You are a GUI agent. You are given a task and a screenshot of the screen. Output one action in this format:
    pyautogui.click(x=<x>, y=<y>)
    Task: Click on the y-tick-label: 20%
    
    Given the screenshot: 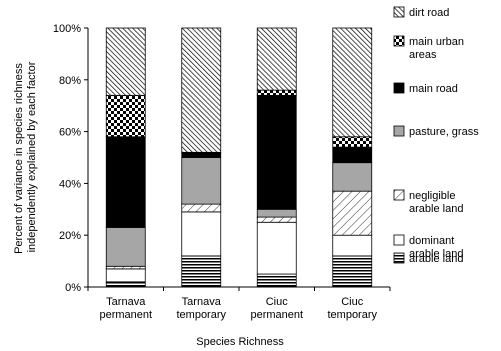 What is the action you would take?
    pyautogui.click(x=70, y=236)
    